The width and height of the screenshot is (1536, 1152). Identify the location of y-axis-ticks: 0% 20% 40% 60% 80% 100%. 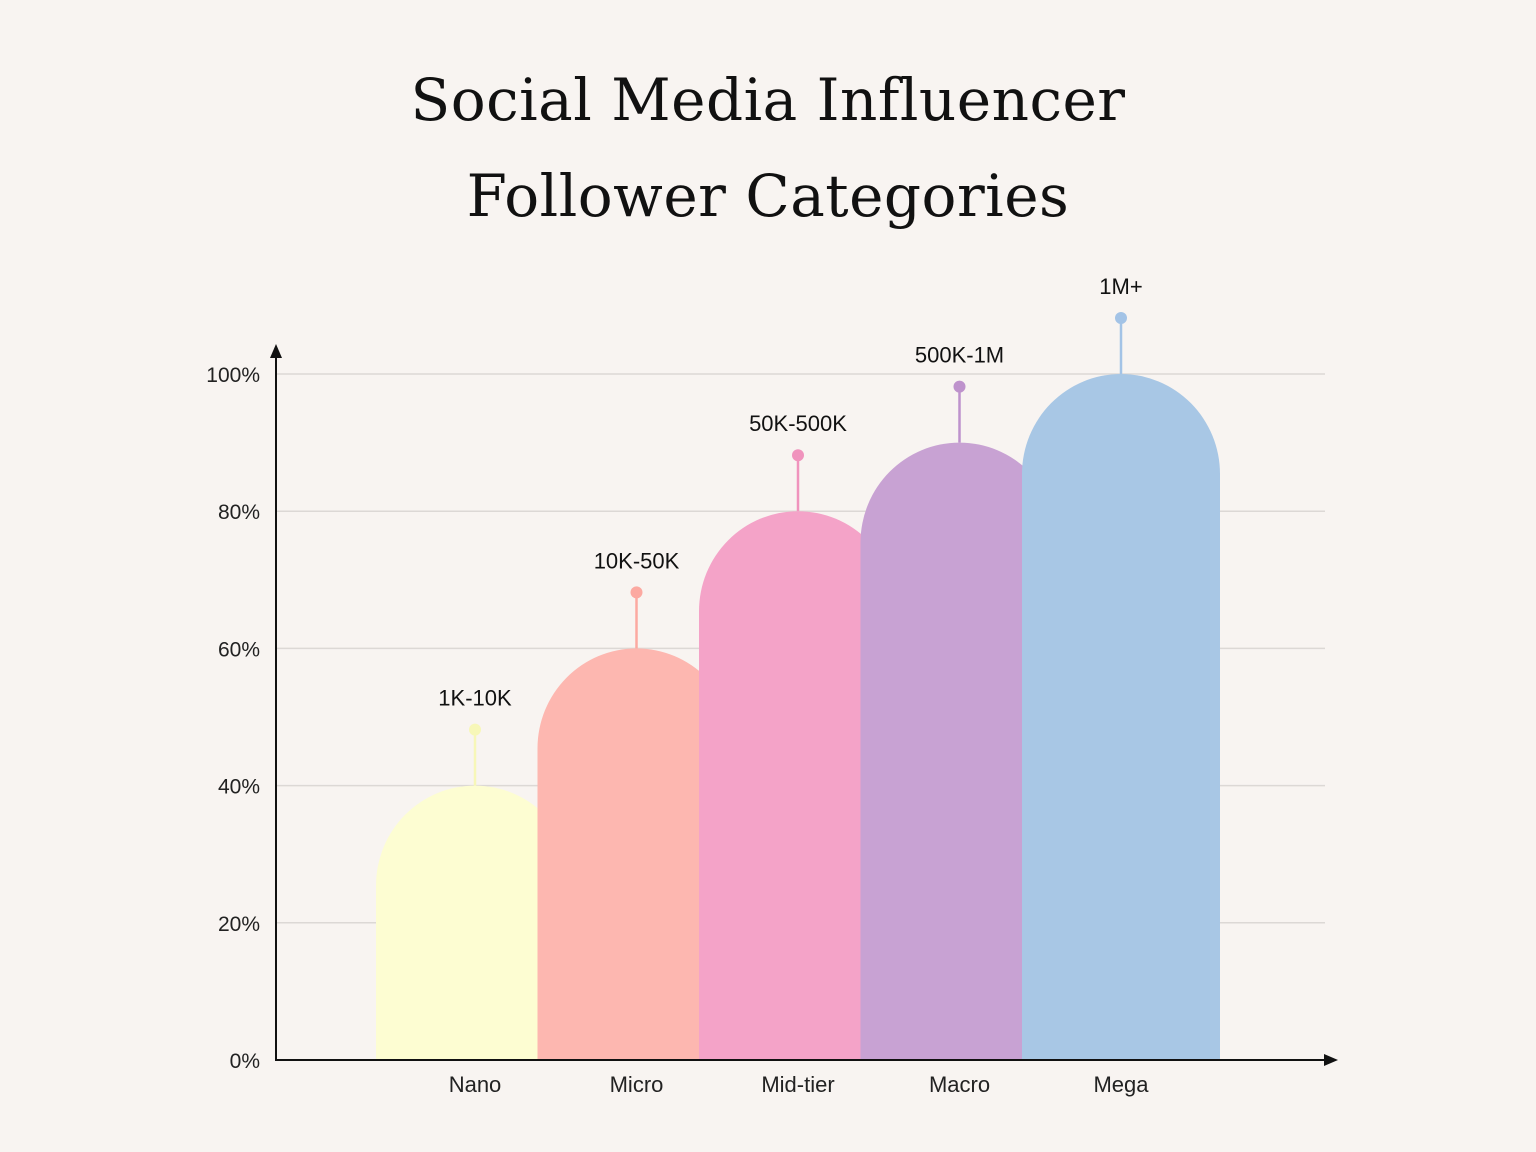
(233, 718).